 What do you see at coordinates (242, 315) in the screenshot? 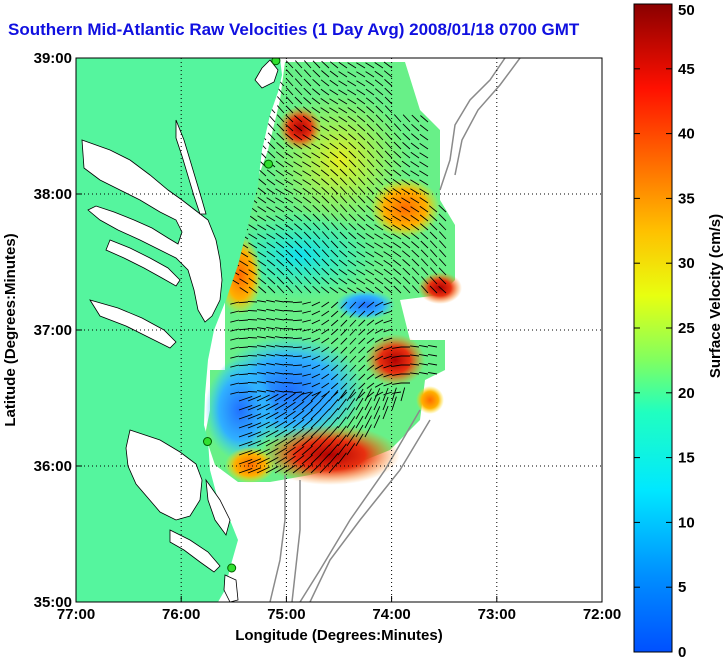
I see `radar-sites` at bounding box center [242, 315].